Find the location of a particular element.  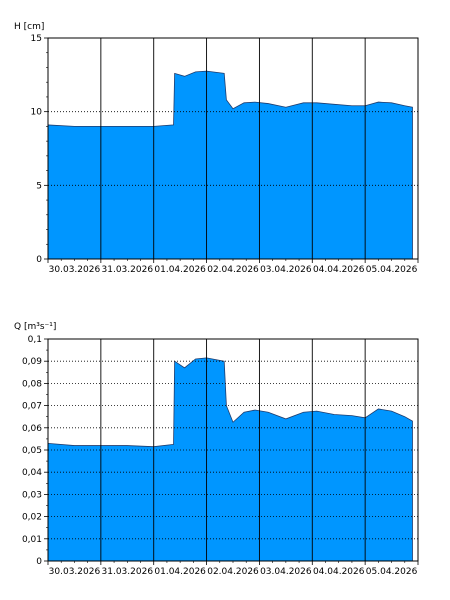

y-axis-label: Q [m³s⁻¹] is located at coordinates (35, 327).